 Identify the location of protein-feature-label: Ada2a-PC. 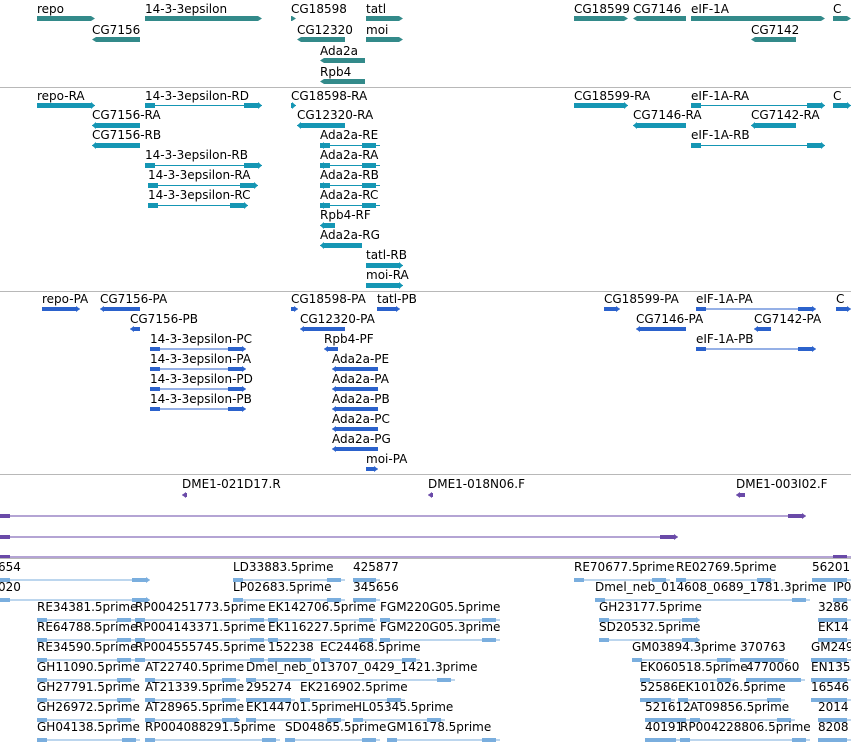
(361, 419).